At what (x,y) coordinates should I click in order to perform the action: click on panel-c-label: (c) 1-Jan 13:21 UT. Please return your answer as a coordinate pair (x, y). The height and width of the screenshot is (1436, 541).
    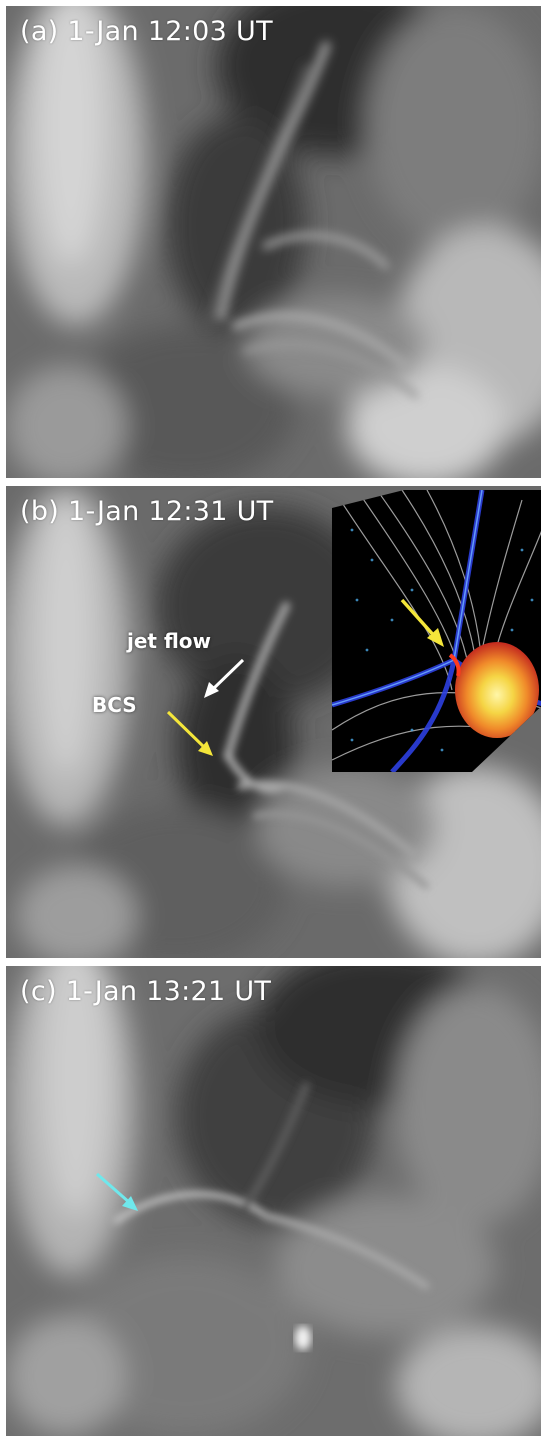
    Looking at the image, I should click on (146, 991).